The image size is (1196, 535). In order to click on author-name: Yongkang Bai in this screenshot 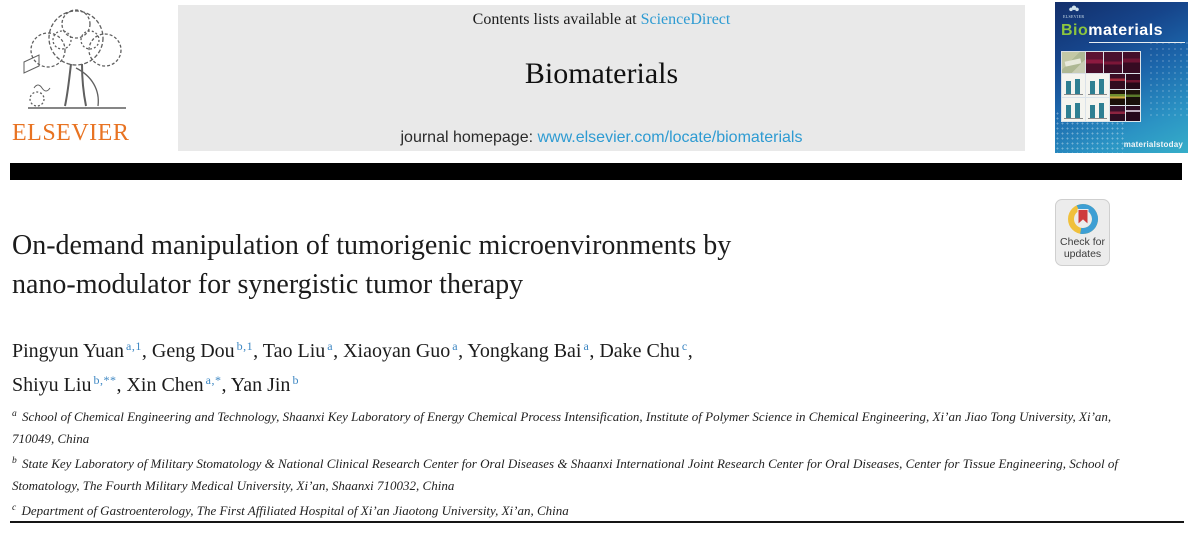, I will do `click(524, 351)`.